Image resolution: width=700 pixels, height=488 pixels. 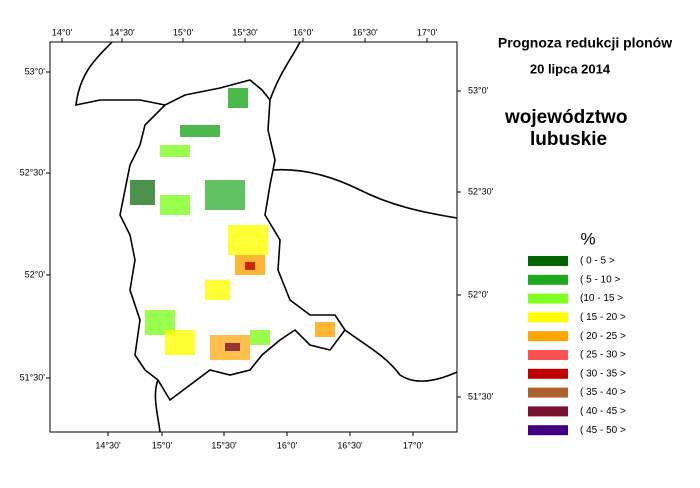 What do you see at coordinates (585, 43) in the screenshot?
I see `title: Prognoza redukcji plonów` at bounding box center [585, 43].